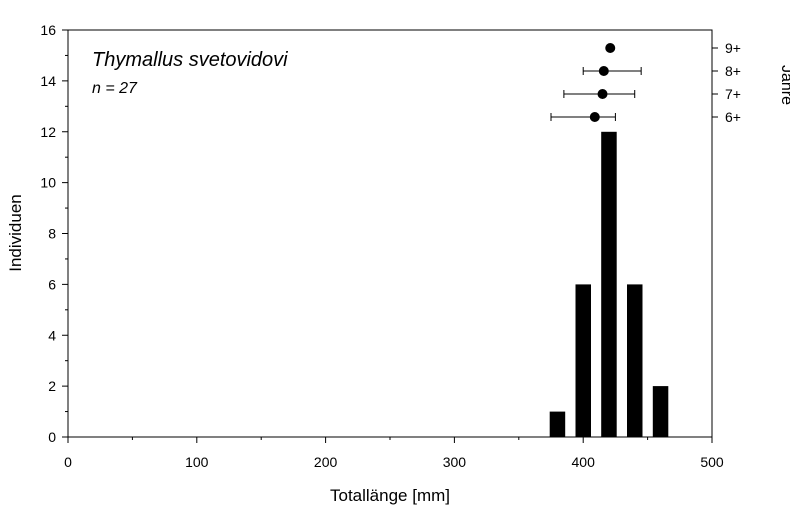 This screenshot has height=508, width=790. I want to click on x-axis-label: Totallänge [mm], so click(390, 495).